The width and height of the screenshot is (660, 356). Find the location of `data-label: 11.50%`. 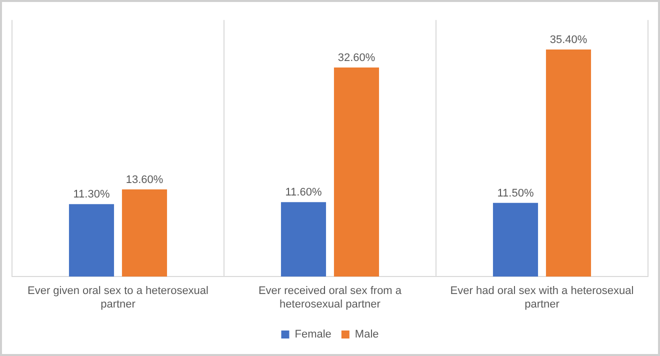

data-label: 11.50% is located at coordinates (515, 193).